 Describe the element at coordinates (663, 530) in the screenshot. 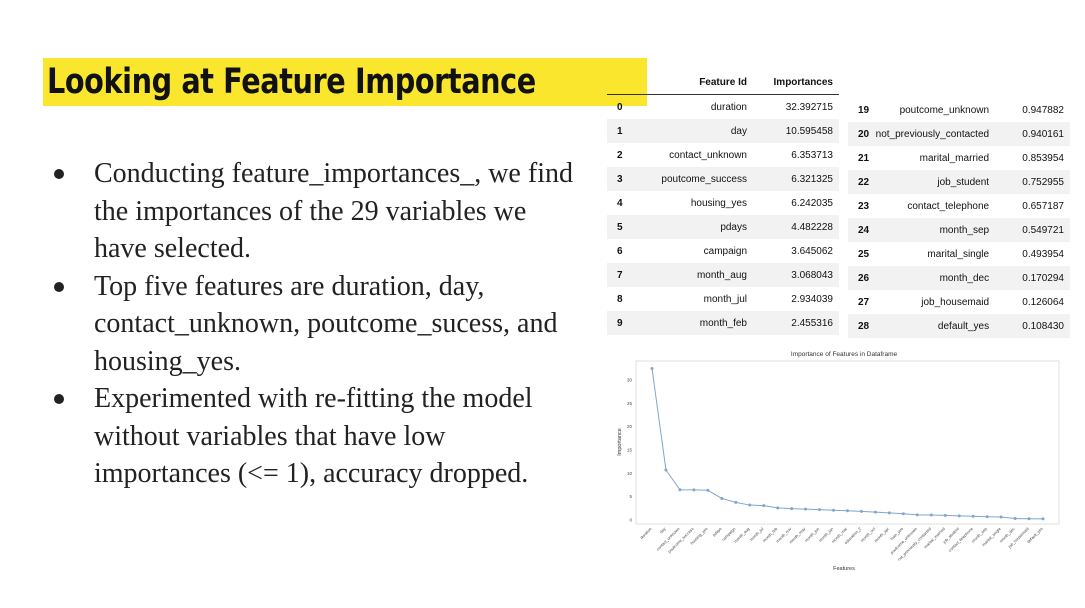

I see `x-tick-label: day` at that location.